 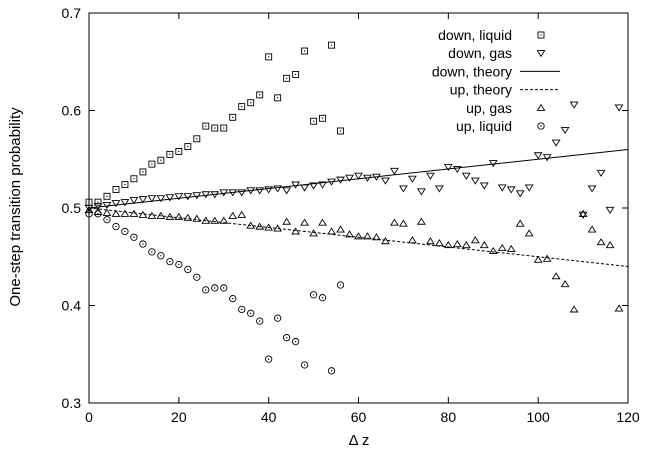 I want to click on legend-label-down-gas: down, gas, so click(x=480, y=53).